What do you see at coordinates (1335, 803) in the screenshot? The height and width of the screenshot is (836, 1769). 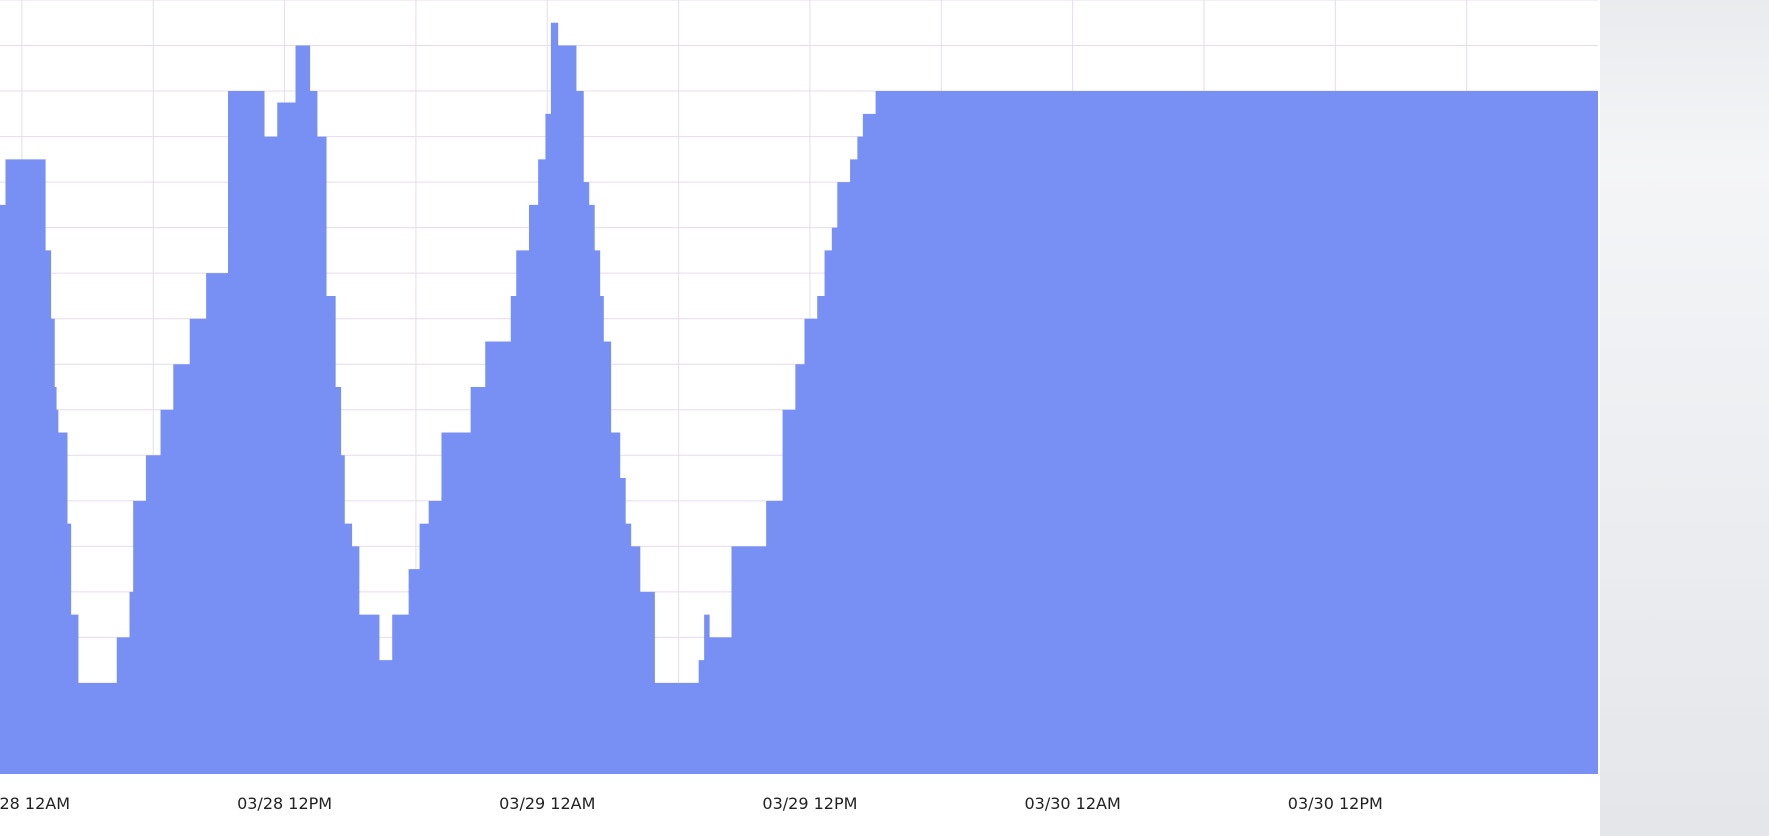 I see `x-tick-label: 03/30 12PM` at bounding box center [1335, 803].